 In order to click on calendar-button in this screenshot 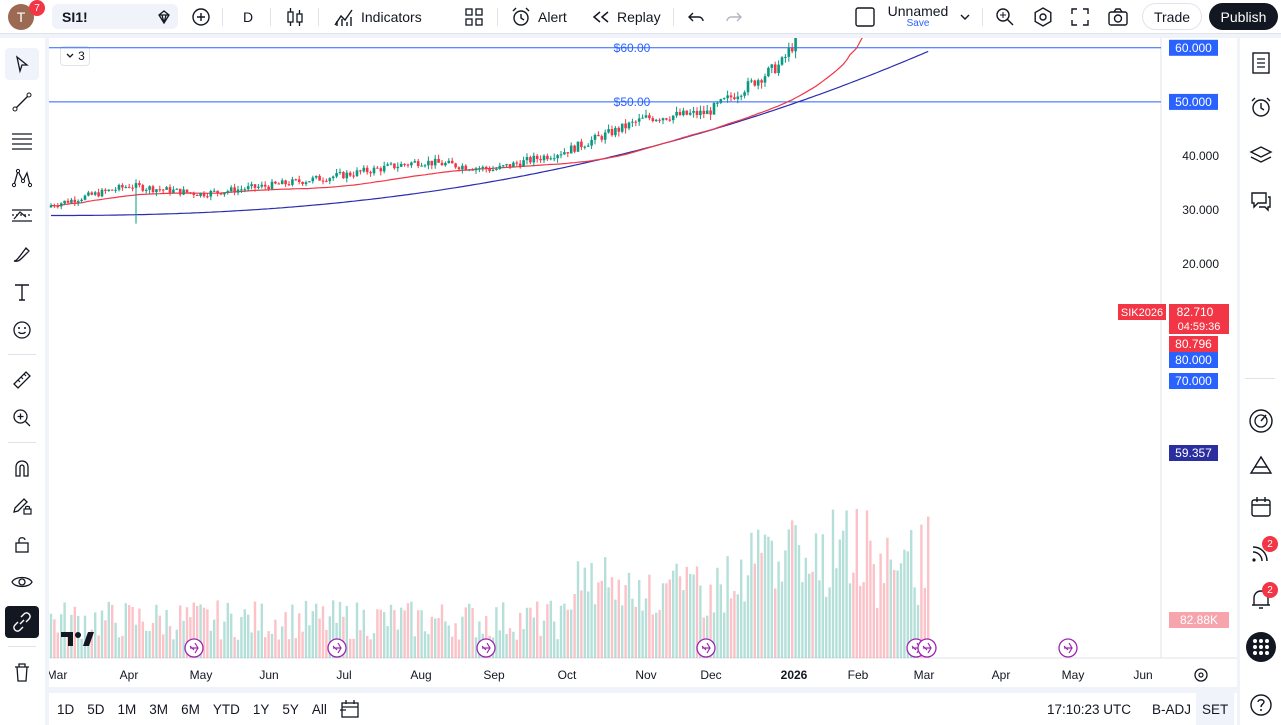, I will do `click(1261, 507)`.